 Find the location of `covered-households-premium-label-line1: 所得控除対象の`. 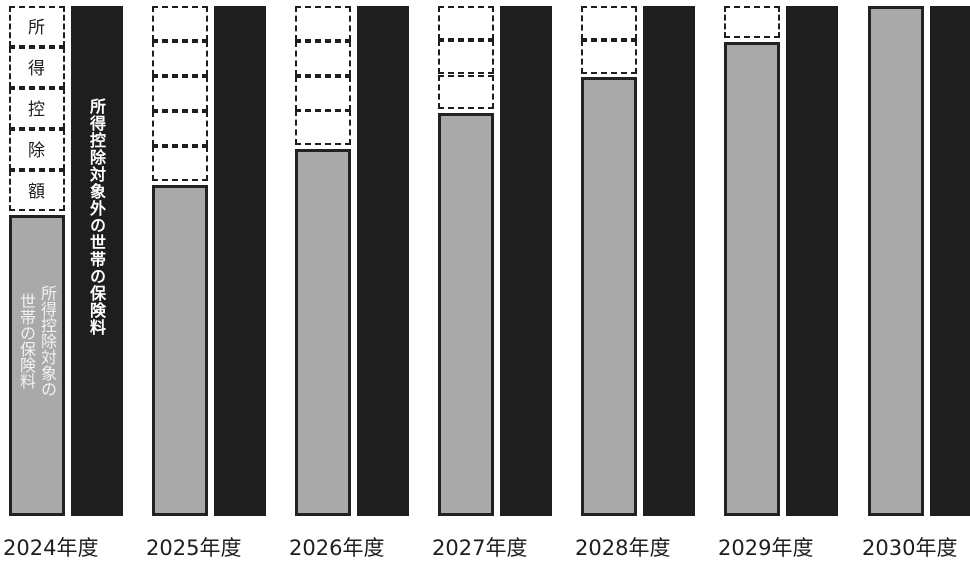

covered-households-premium-label-line1: 所得控除対象の is located at coordinates (47, 341).